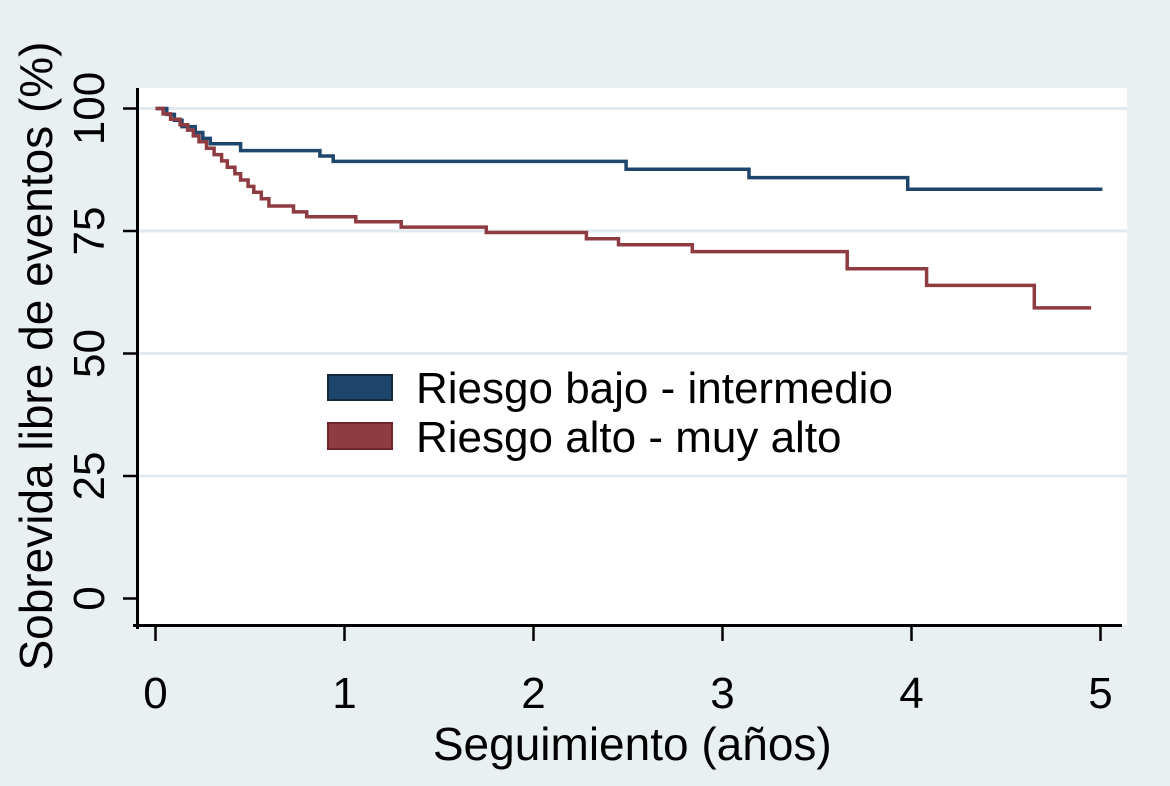  Describe the element at coordinates (533, 693) in the screenshot. I see `x-tick-label-2: 2` at that location.